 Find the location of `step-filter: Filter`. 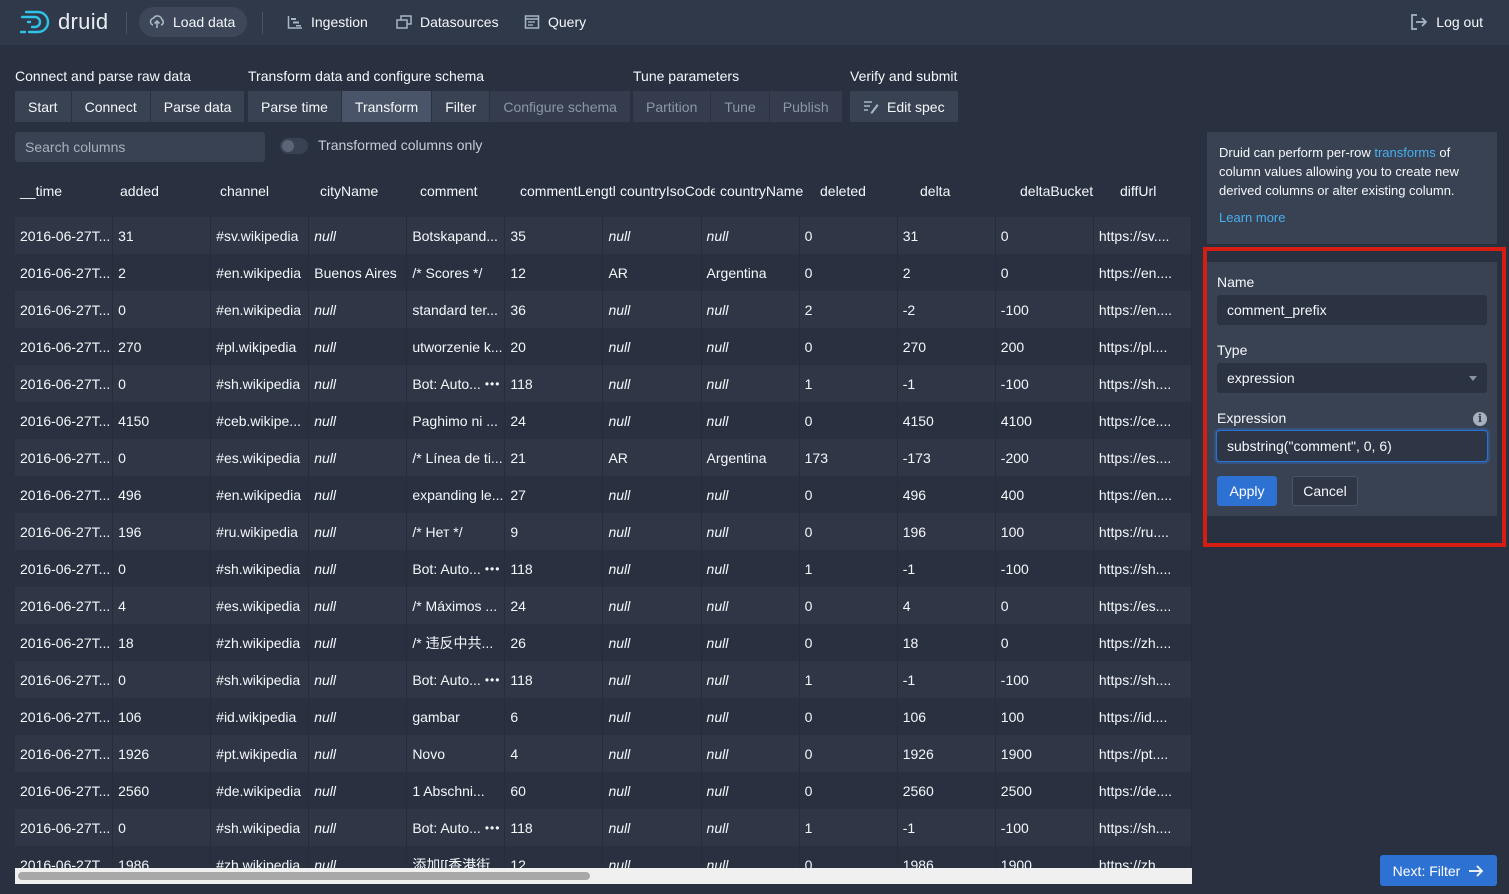

step-filter: Filter is located at coordinates (461, 106).